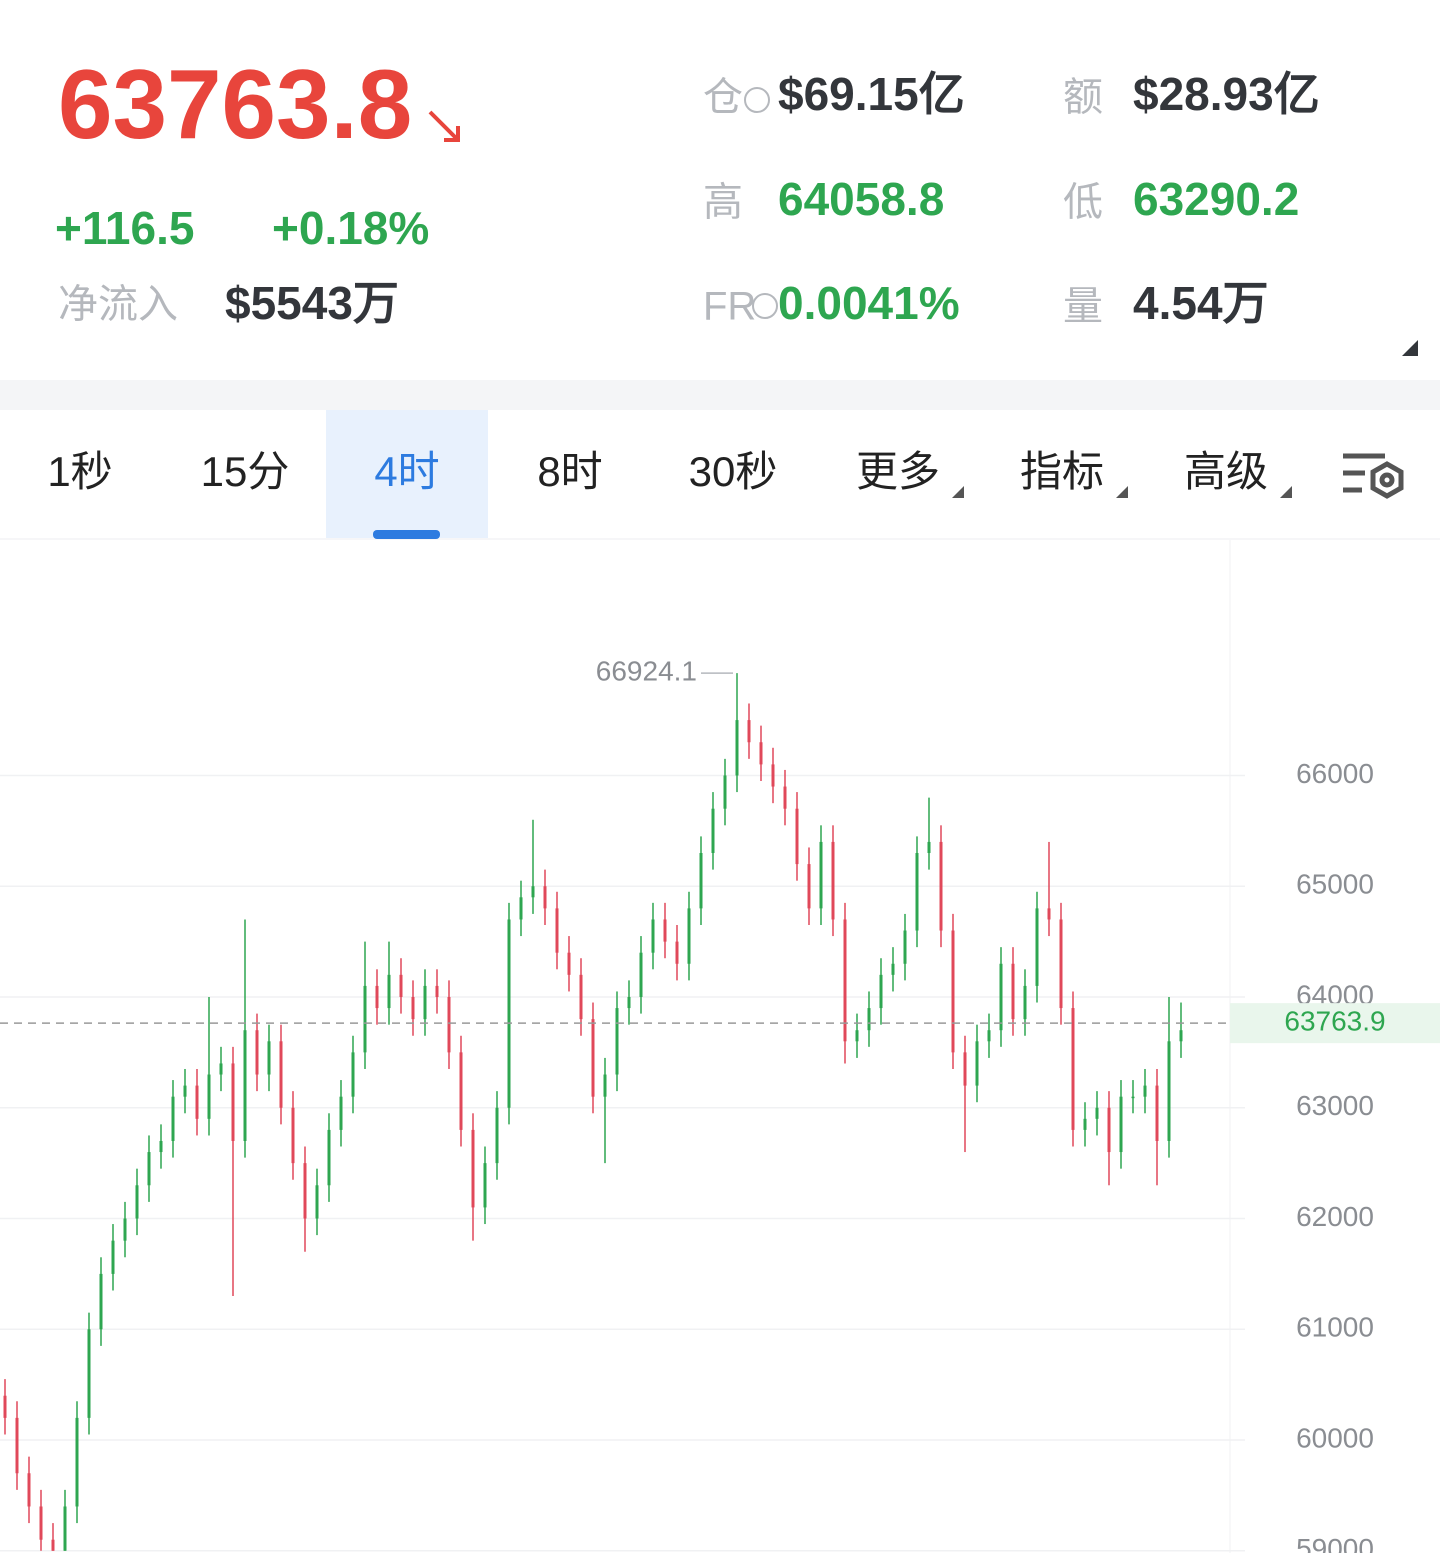 This screenshot has height=1558, width=1440. What do you see at coordinates (869, 303) in the screenshot?
I see `stat-value: 0.0041%` at bounding box center [869, 303].